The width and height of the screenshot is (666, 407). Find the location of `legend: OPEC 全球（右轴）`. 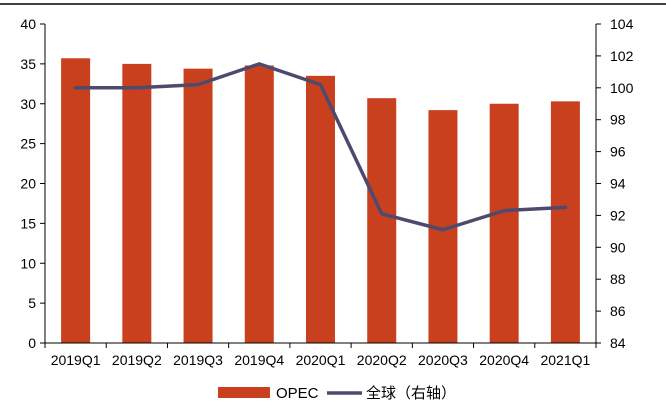

legend: OPEC 全球（右轴） is located at coordinates (337, 393).